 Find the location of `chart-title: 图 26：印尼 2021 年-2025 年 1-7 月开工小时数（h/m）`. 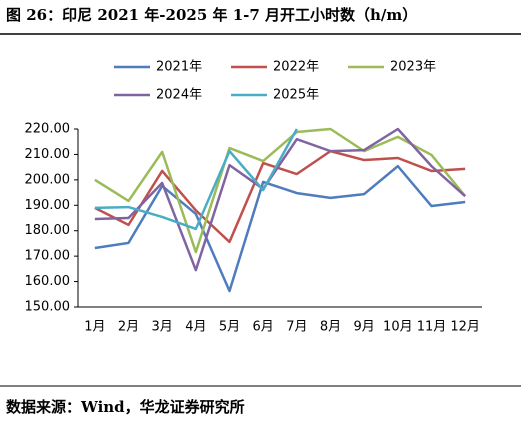

chart-title: 图 26：印尼 2021 年-2025 年 1-7 月开工小时数（h/m） is located at coordinates (211, 15).